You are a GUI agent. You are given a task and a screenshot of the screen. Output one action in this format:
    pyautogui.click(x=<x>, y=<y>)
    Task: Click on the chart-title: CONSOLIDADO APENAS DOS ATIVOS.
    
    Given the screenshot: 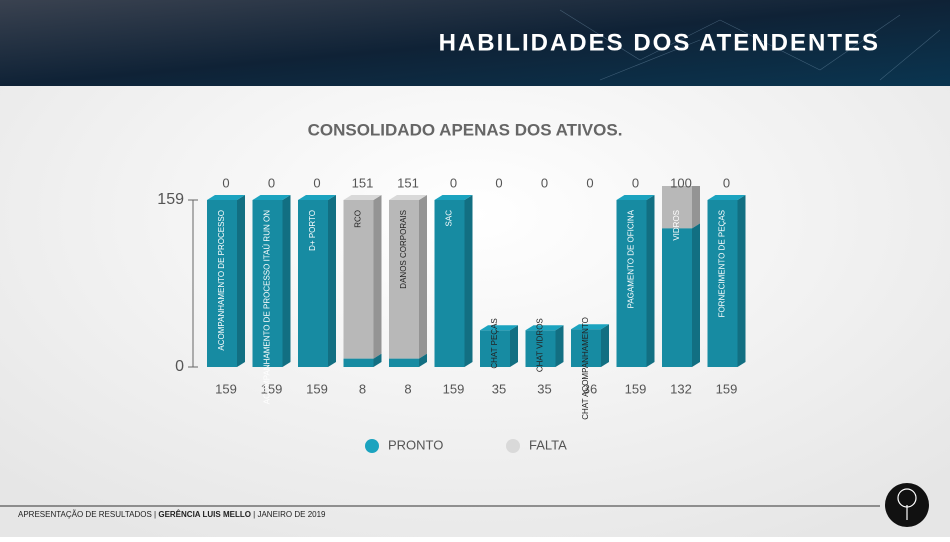 What is the action you would take?
    pyautogui.click(x=465, y=129)
    